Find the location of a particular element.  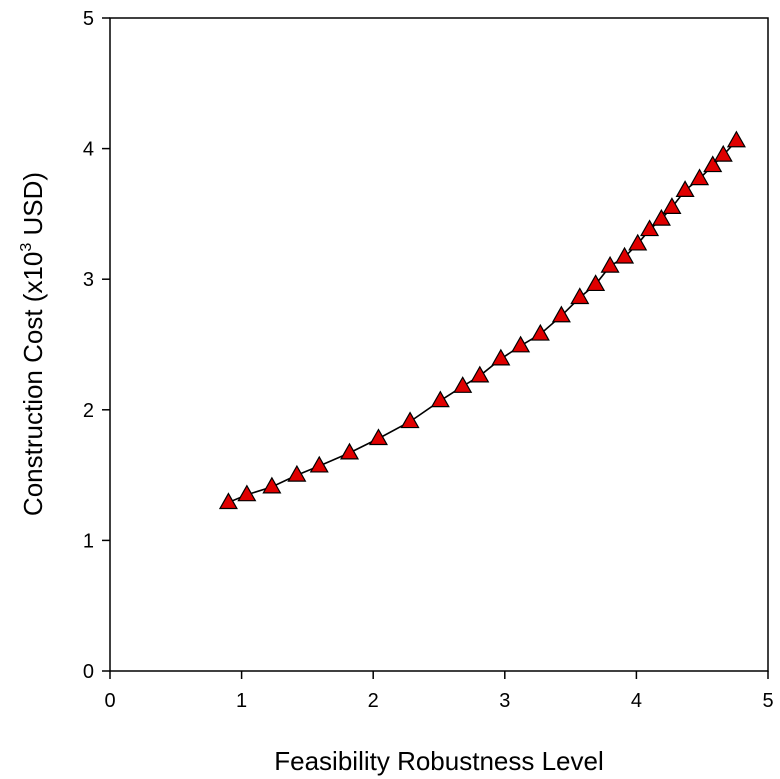

x-tick-label: 1 is located at coordinates (241, 701).